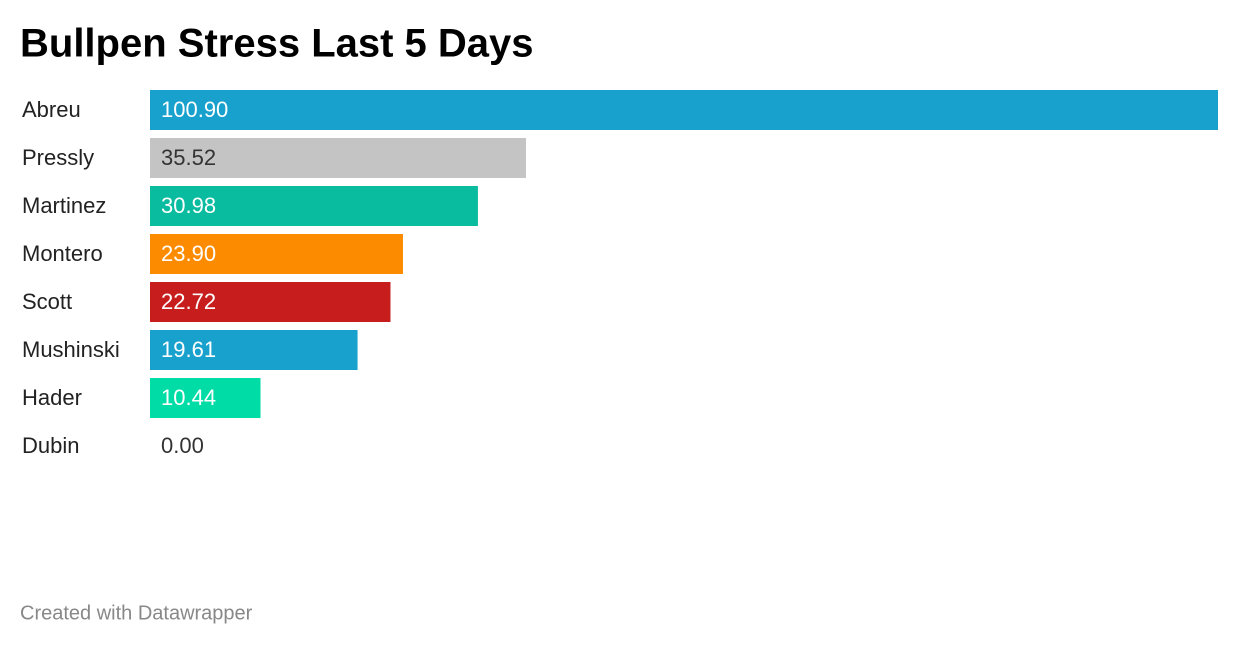  What do you see at coordinates (188, 205) in the screenshot?
I see `value-label: 30.98` at bounding box center [188, 205].